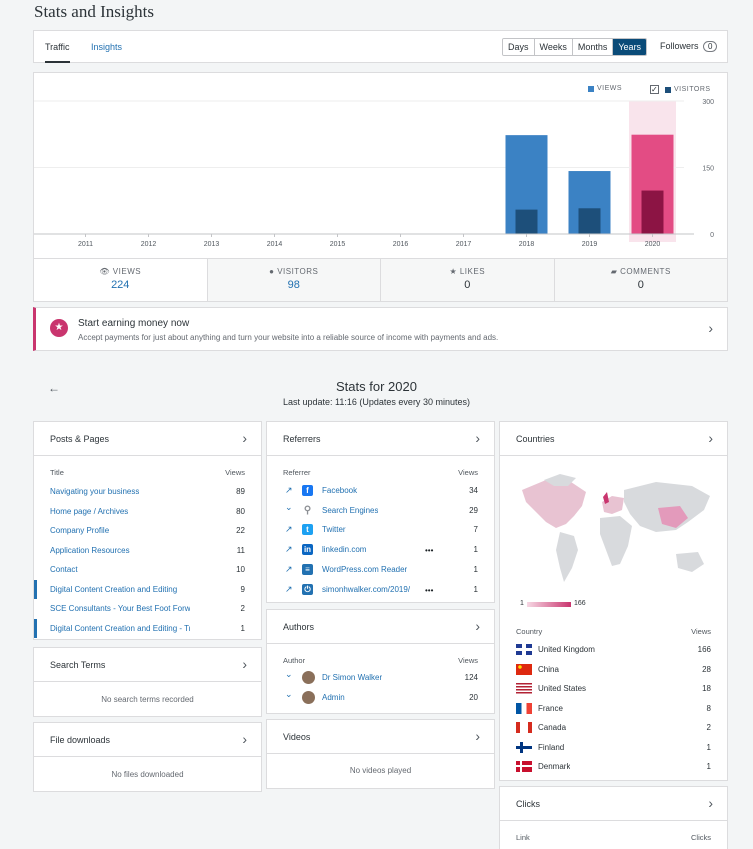 The image size is (753, 849). Describe the element at coordinates (57, 47) in the screenshot. I see `tab-traffic: Traffic` at that location.